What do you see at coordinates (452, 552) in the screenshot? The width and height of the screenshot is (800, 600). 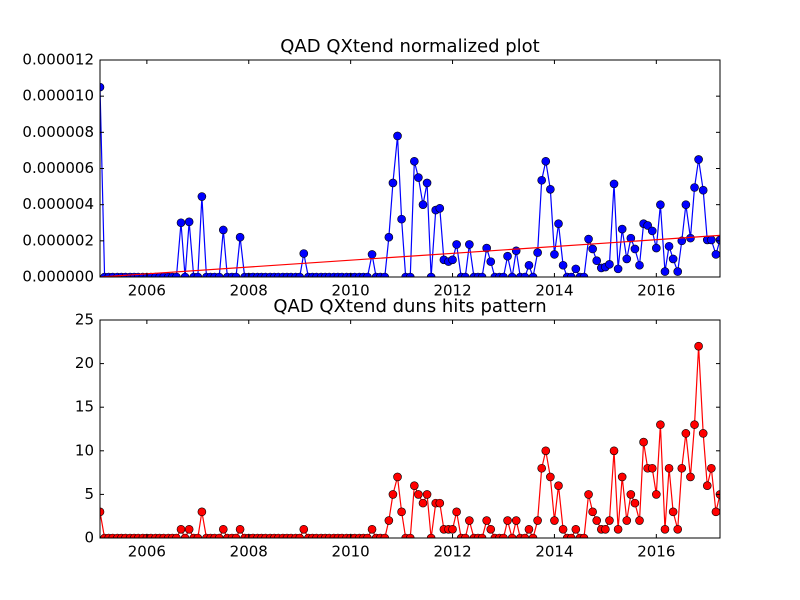 I see `x-tick-label: 2012` at bounding box center [452, 552].